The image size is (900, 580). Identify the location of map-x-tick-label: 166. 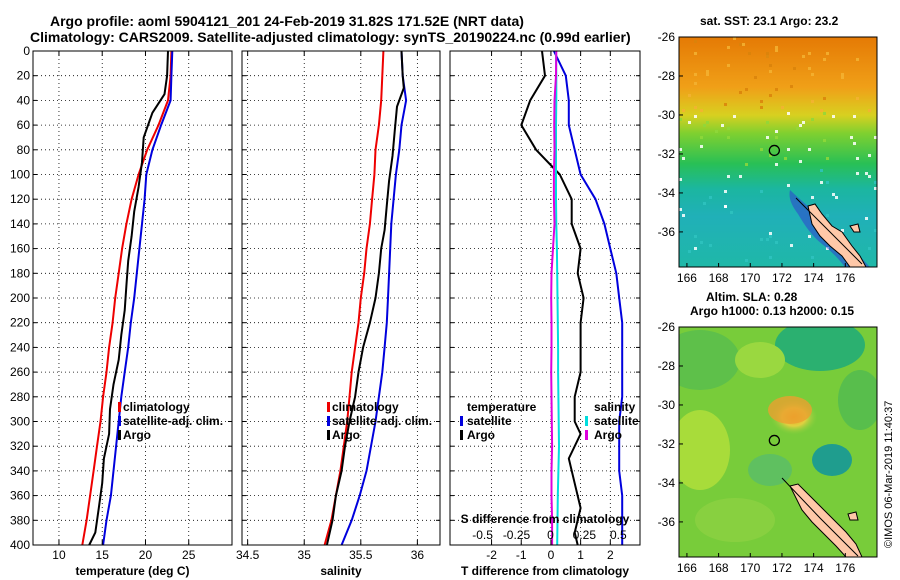
(687, 568).